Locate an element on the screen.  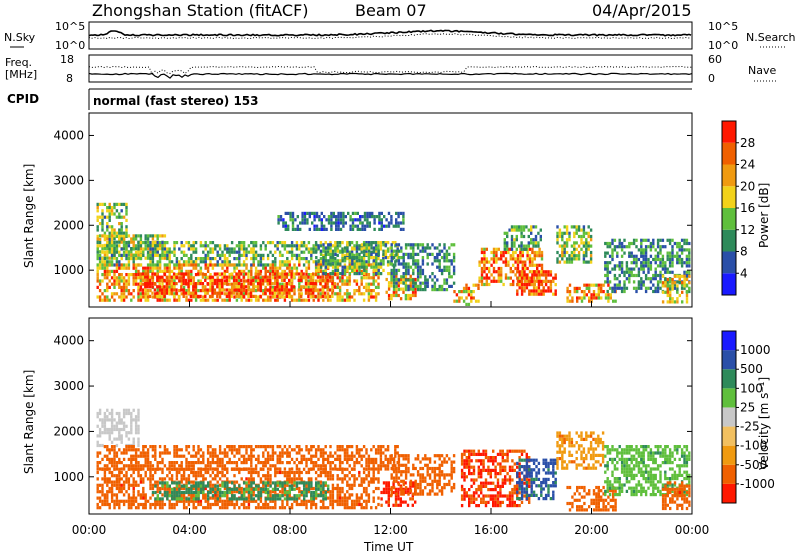
power-colorbar-segment is located at coordinates (729, 262).